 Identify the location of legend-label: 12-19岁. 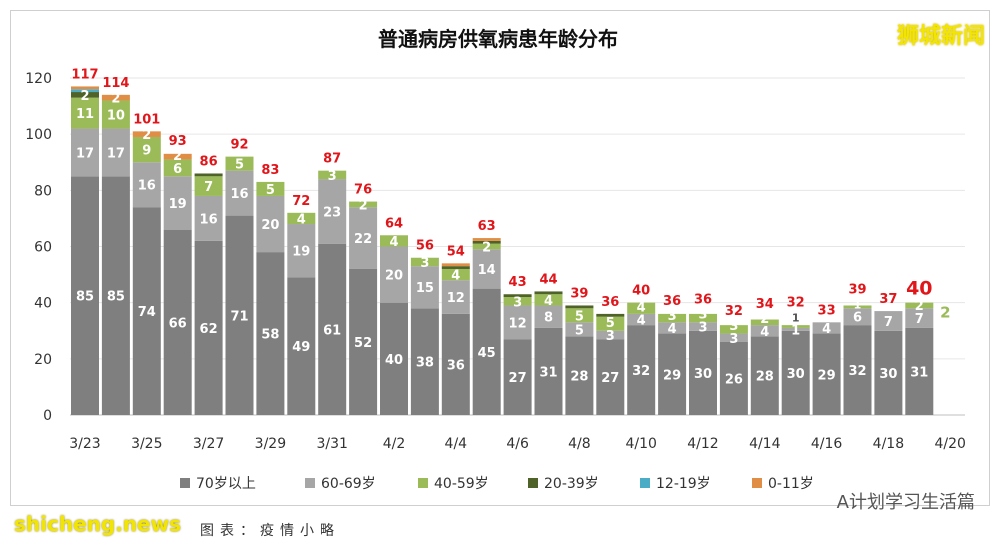
(683, 484).